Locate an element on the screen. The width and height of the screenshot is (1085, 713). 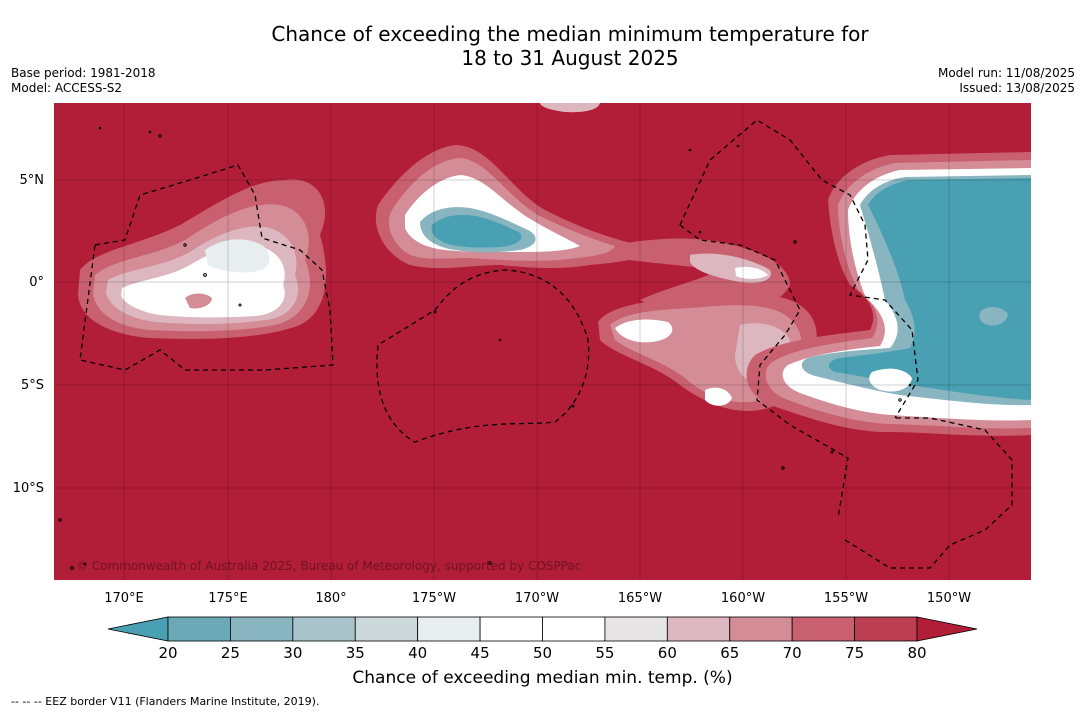
colorbar-tick-label: 75 is located at coordinates (854, 653).